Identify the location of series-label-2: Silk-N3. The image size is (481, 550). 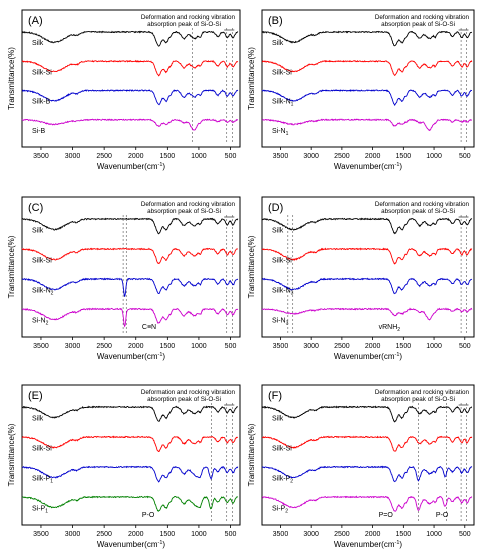
(283, 292).